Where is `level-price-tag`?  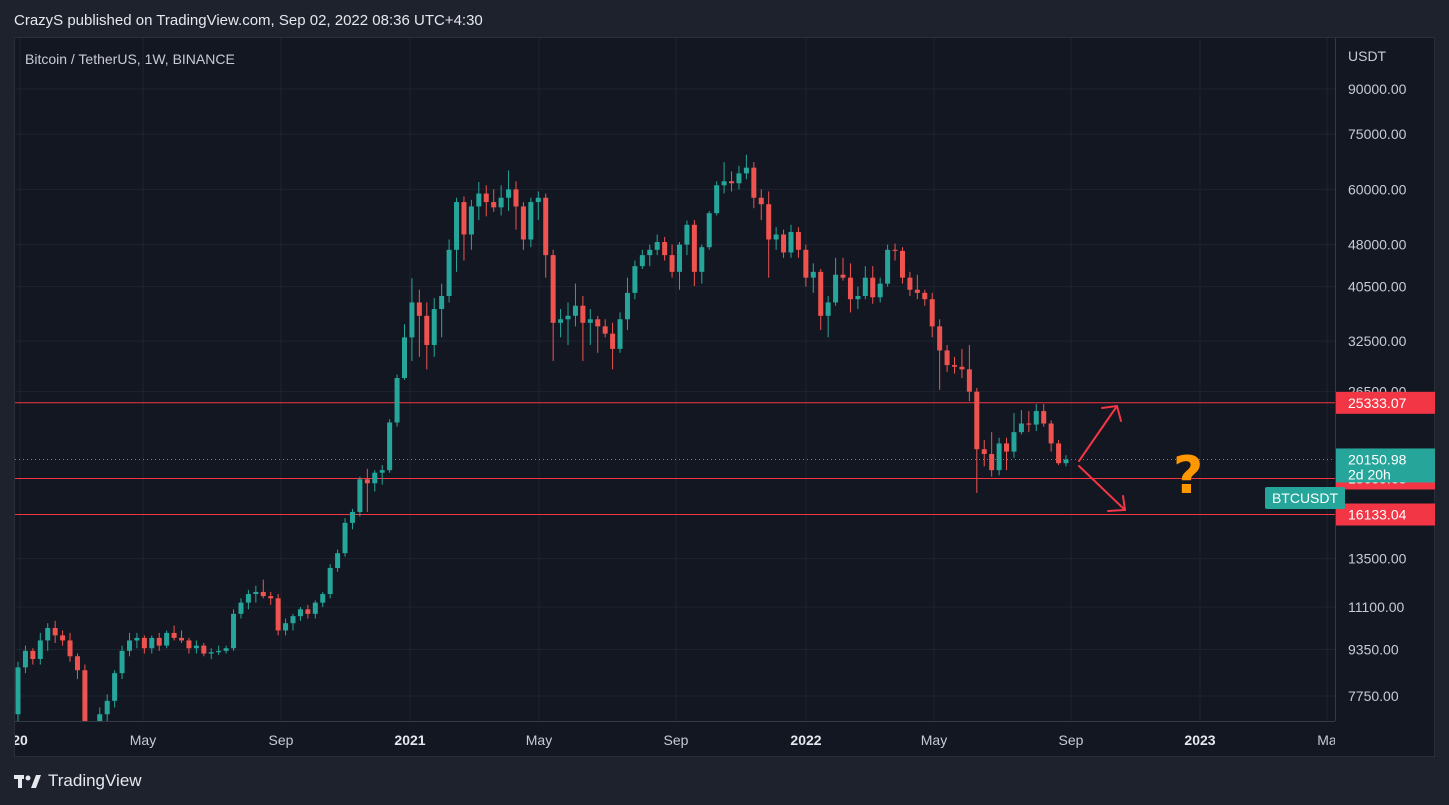
level-price-tag is located at coordinates (1385, 514).